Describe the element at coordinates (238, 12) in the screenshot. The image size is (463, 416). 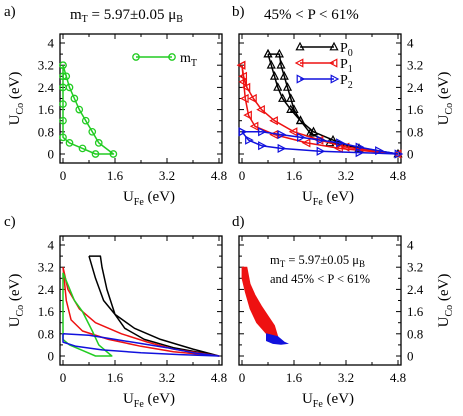
I see `panel-b-label: b)` at that location.